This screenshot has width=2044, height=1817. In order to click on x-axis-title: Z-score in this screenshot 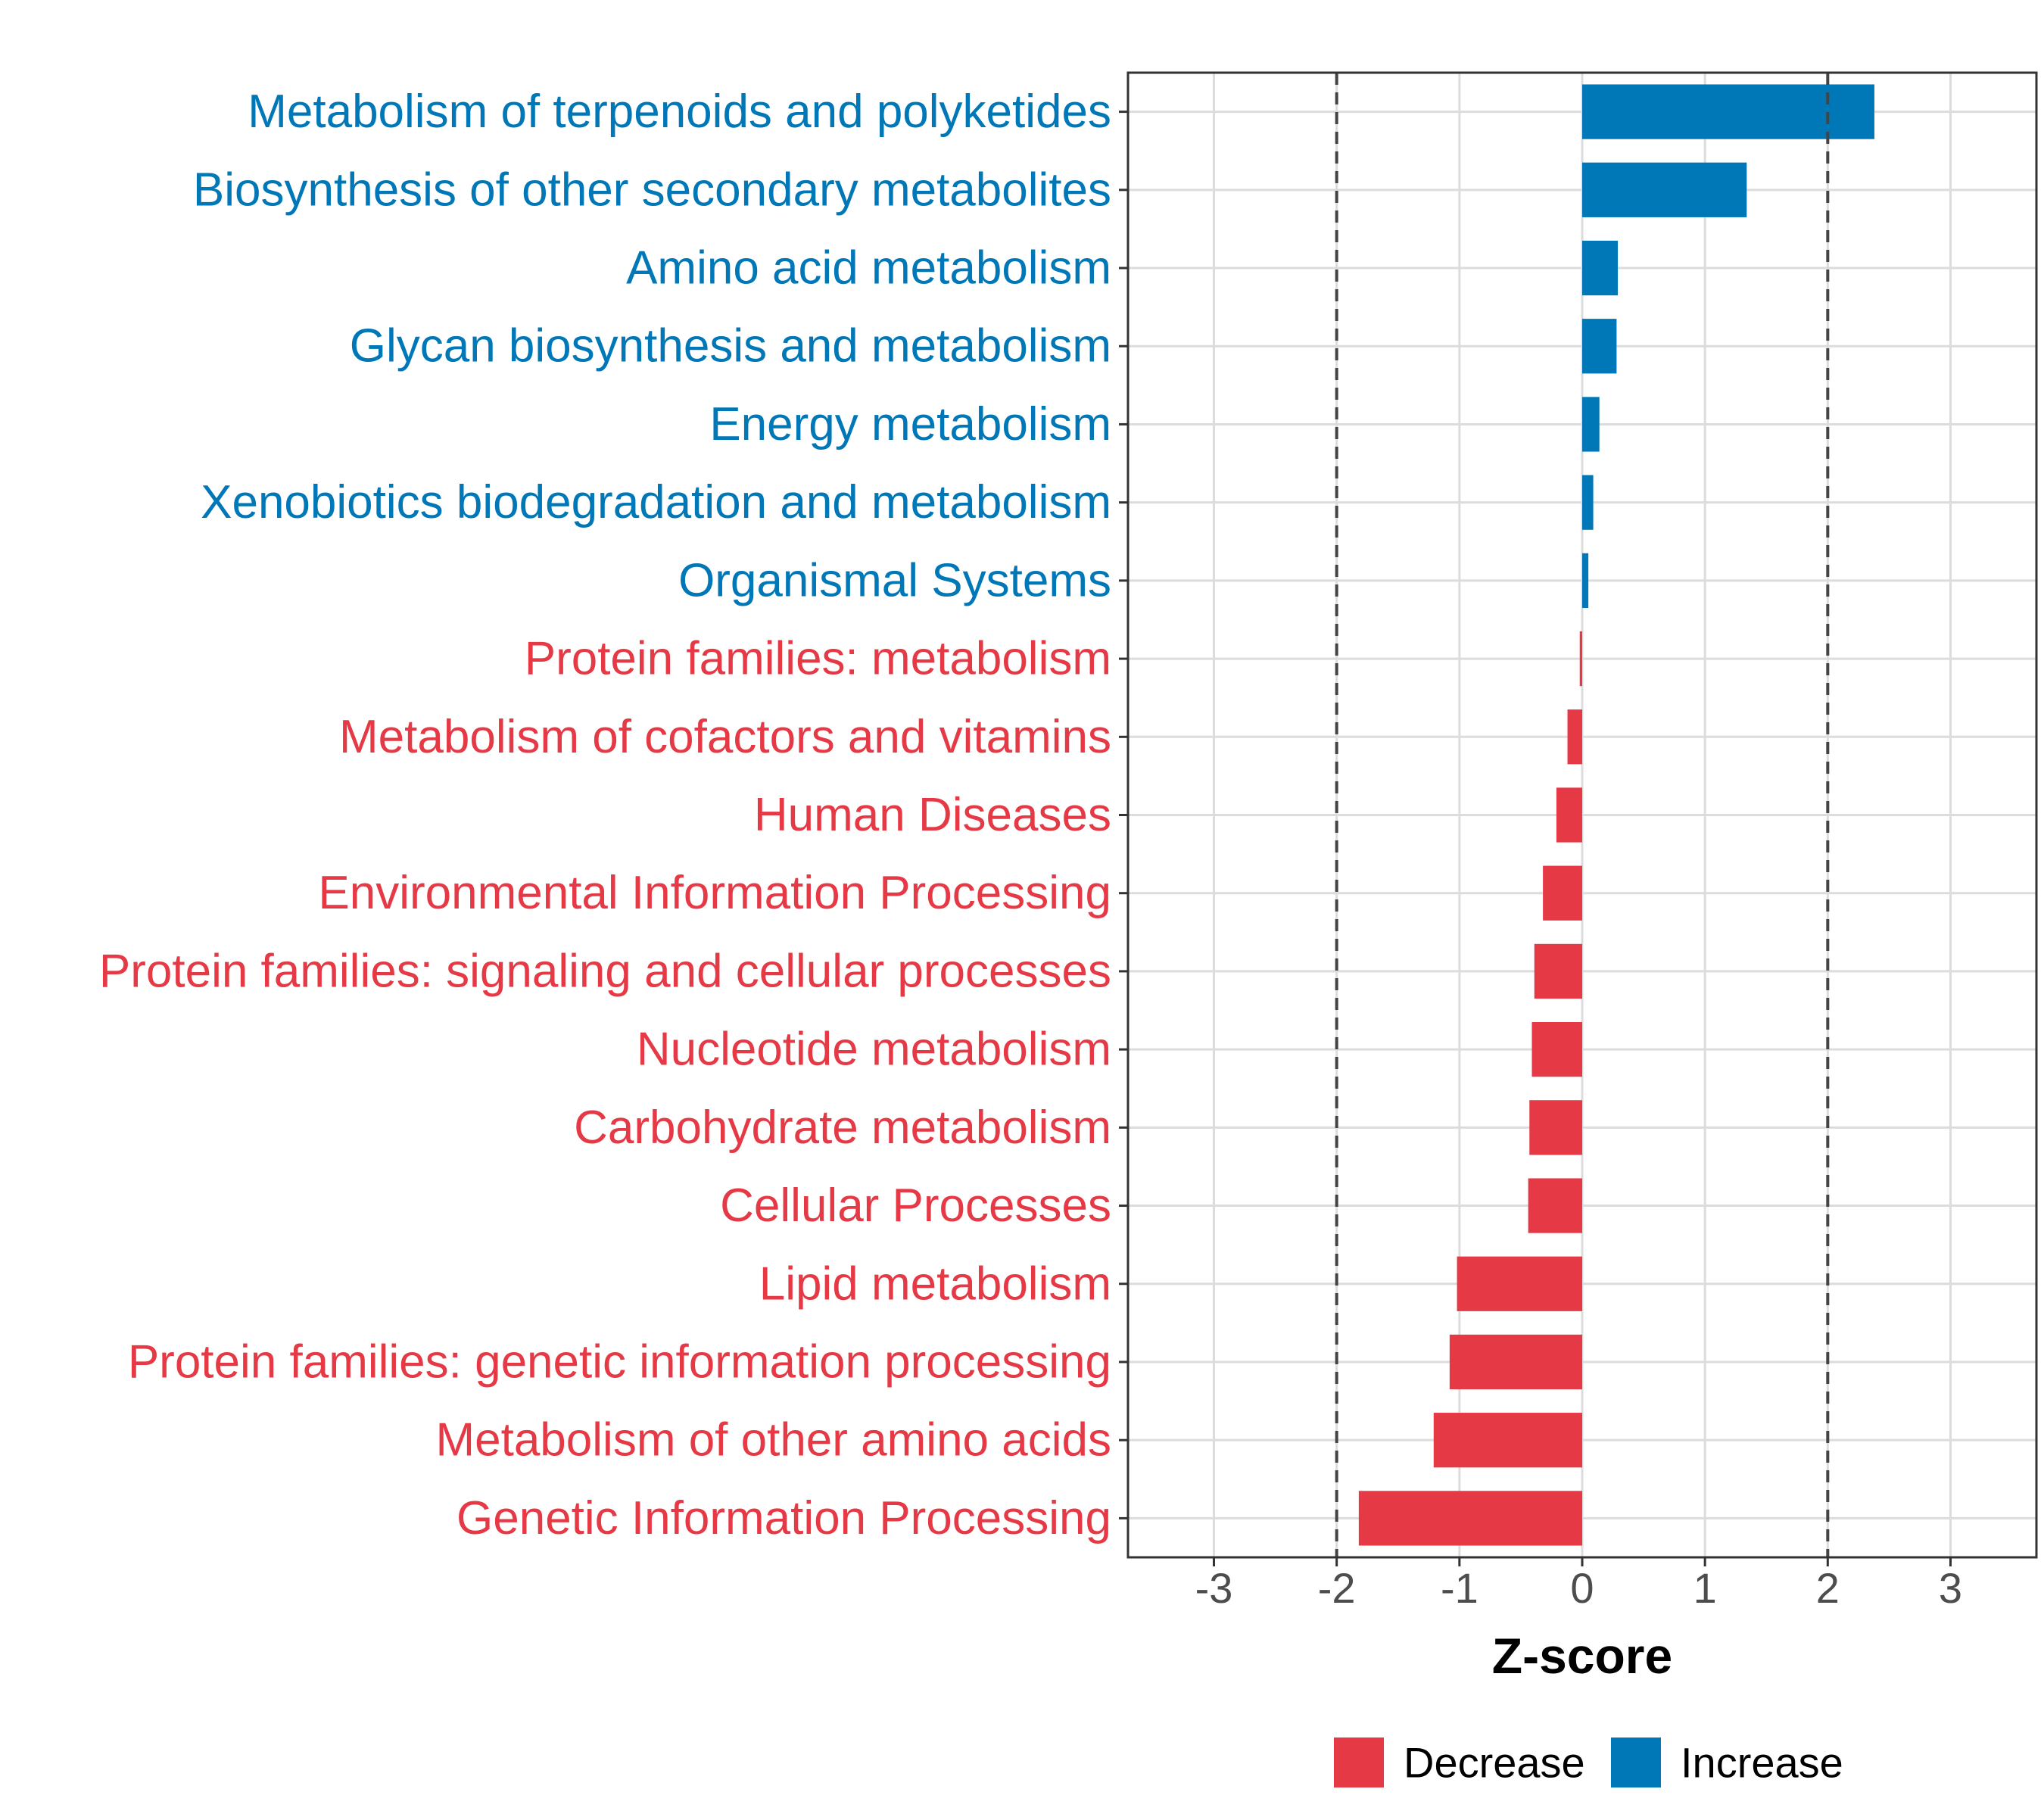, I will do `click(1582, 1656)`.